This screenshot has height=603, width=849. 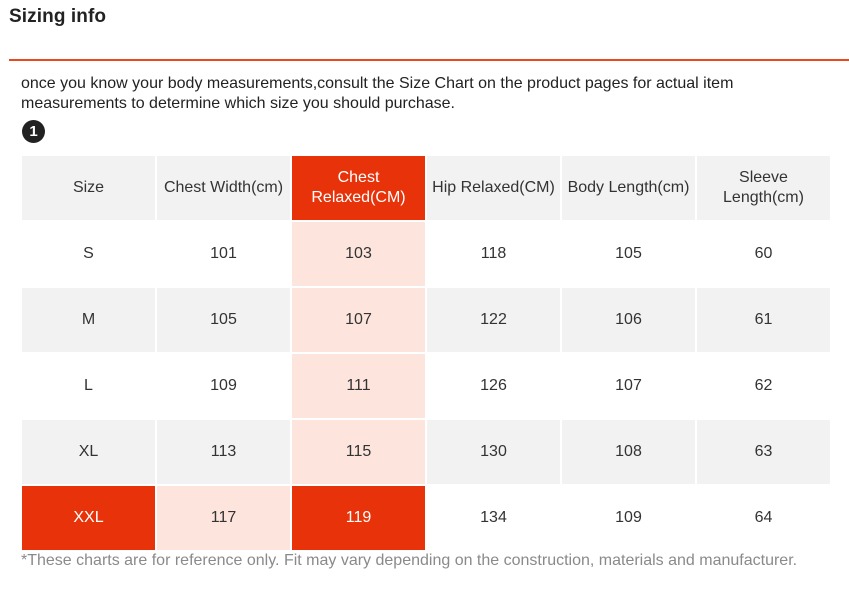 I want to click on hip-relaxed-cell: 126, so click(x=493, y=386).